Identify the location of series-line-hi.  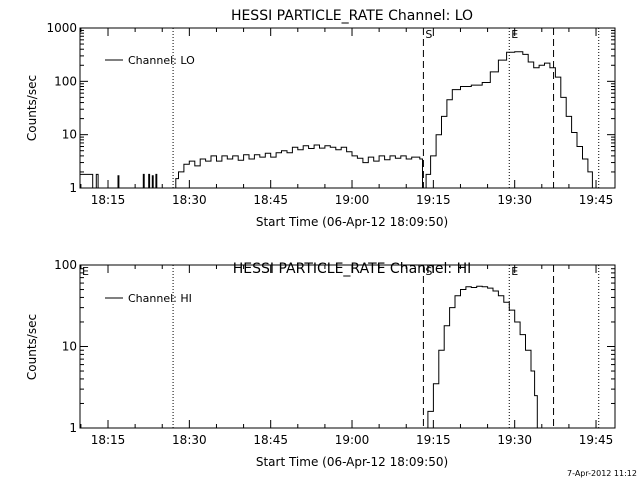
(480, 357).